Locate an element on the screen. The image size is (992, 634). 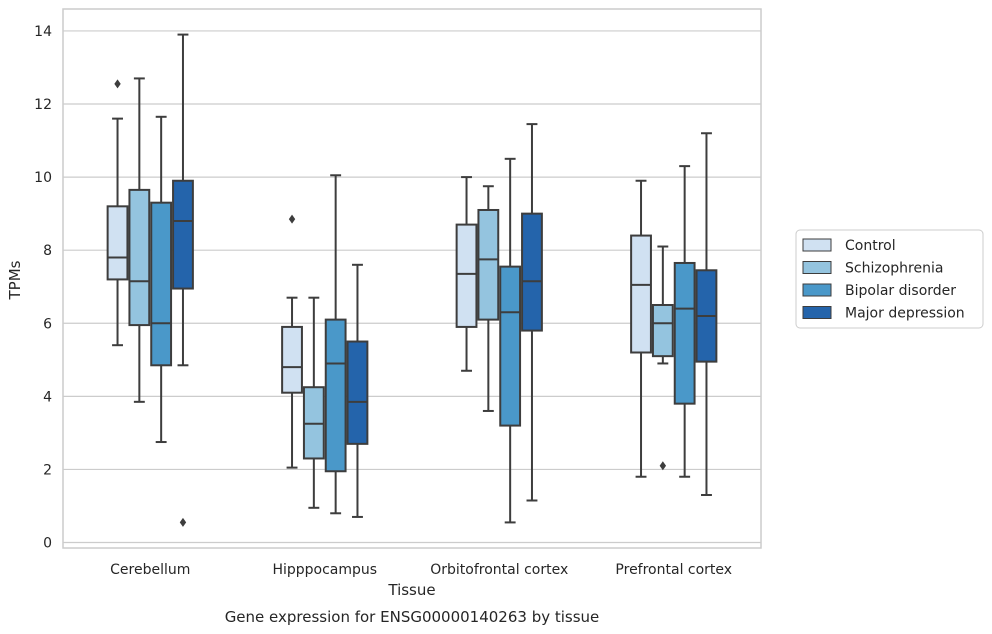
y-tick-label: 8 is located at coordinates (47, 251).